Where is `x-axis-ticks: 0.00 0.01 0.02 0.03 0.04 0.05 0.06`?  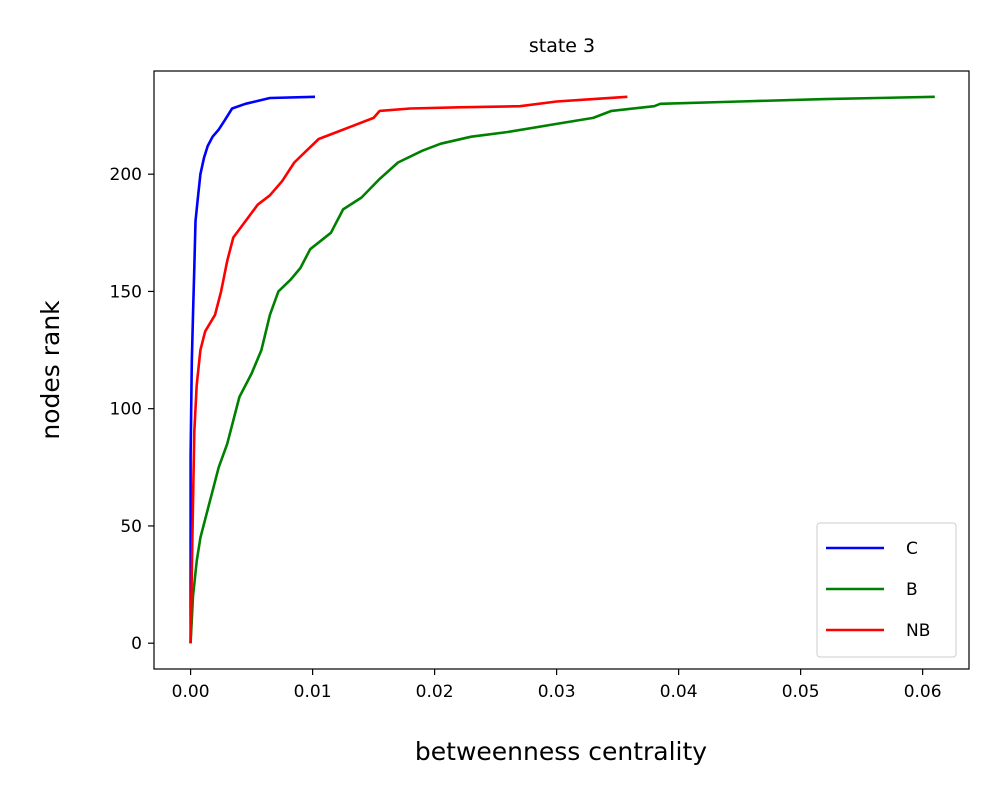
x-axis-ticks: 0.00 0.01 0.02 0.03 0.04 0.05 0.06 is located at coordinates (557, 685).